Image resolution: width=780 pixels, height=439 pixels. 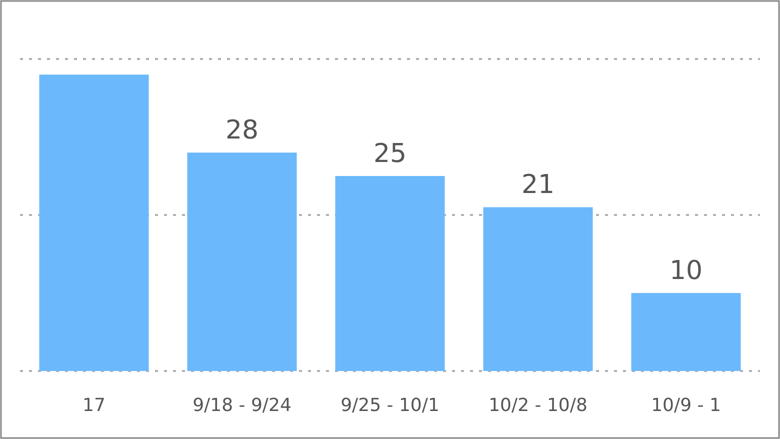 I want to click on x-tick-label: 17, so click(x=94, y=405).